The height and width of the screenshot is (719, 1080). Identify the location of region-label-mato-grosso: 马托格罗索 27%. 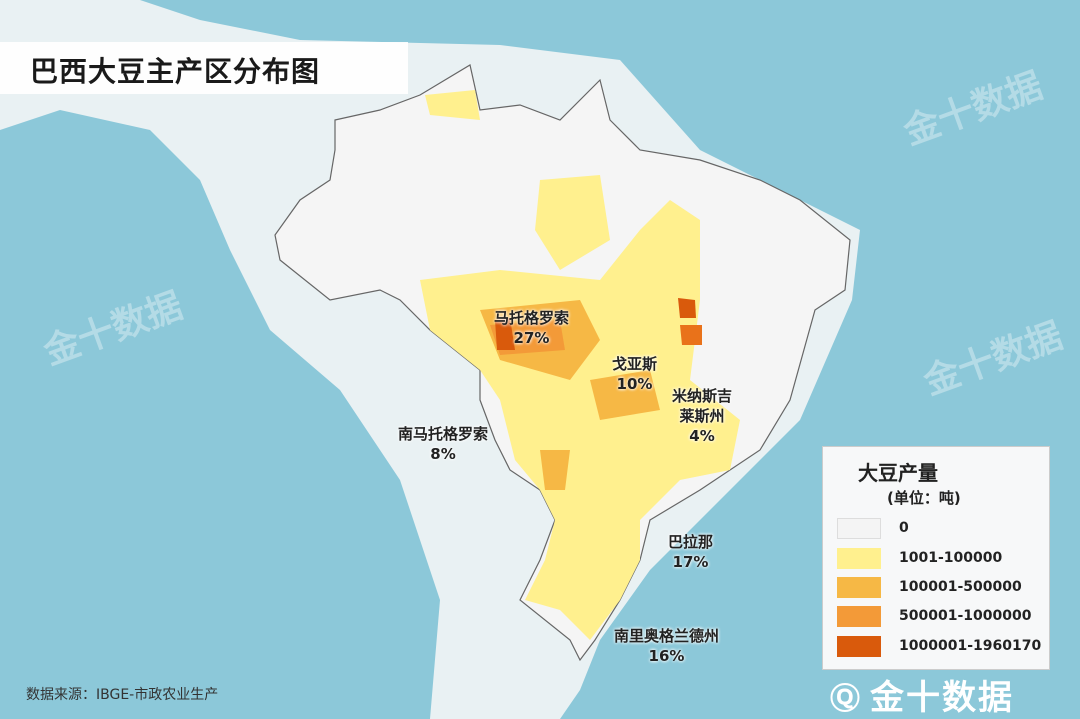
(532, 328).